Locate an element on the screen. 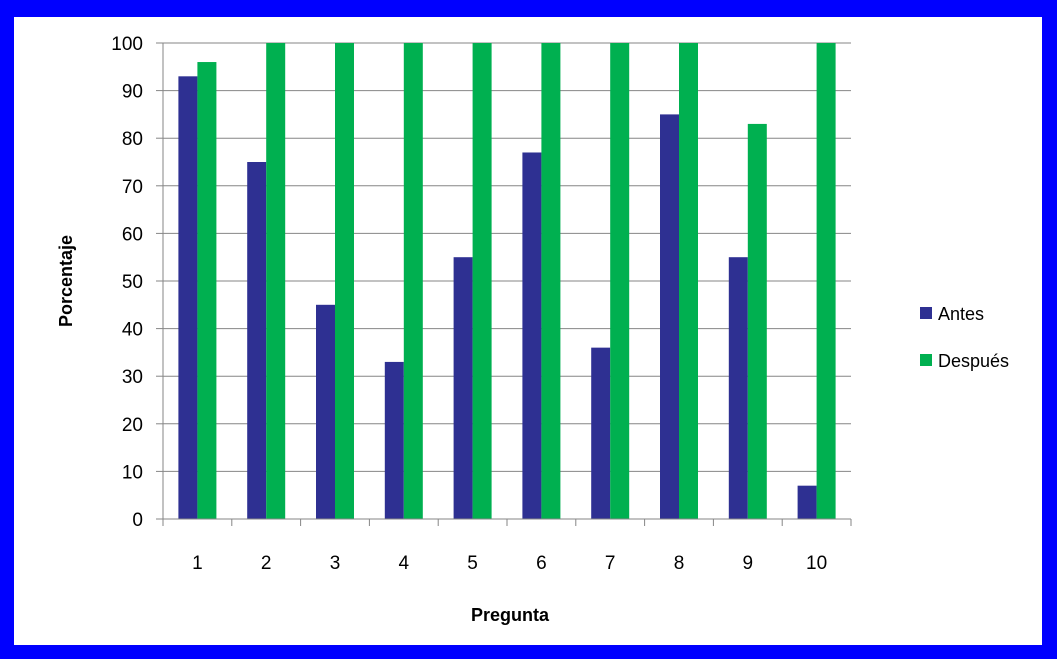 This screenshot has height=659, width=1057. x-tick-label: 6 is located at coordinates (541, 563).